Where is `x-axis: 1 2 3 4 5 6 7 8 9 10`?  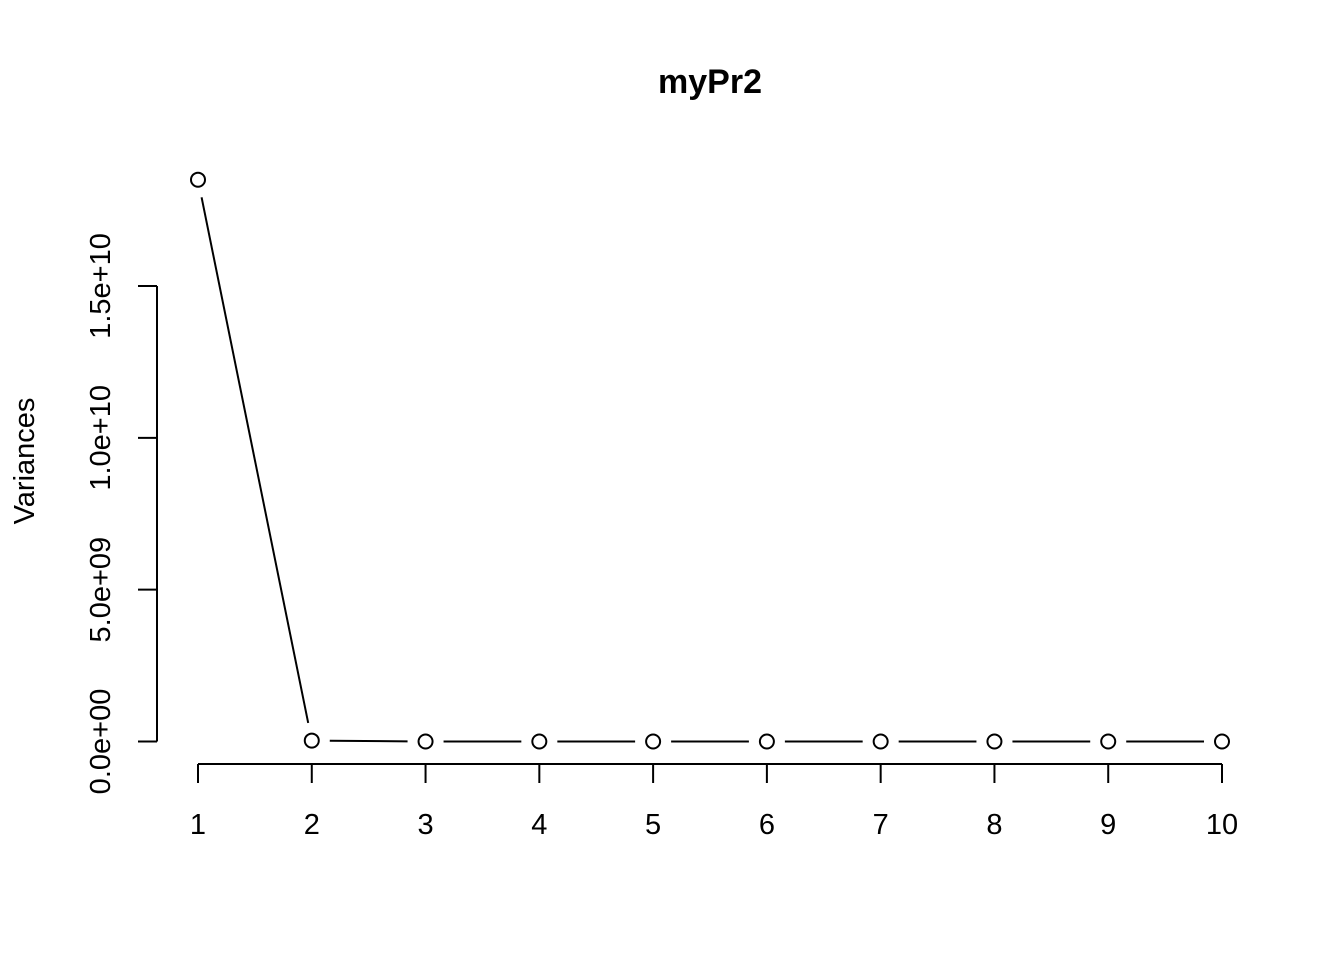
x-axis: 1 2 3 4 5 6 7 8 9 10 is located at coordinates (714, 802).